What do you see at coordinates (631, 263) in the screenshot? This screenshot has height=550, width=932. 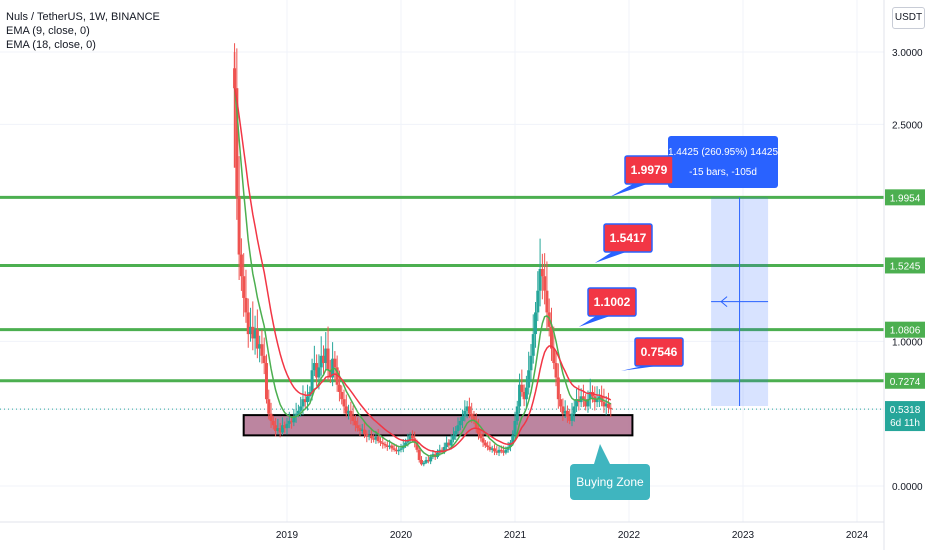 I see `price-callouts: 1.9979 1.5417 1.1002 0.7546` at bounding box center [631, 263].